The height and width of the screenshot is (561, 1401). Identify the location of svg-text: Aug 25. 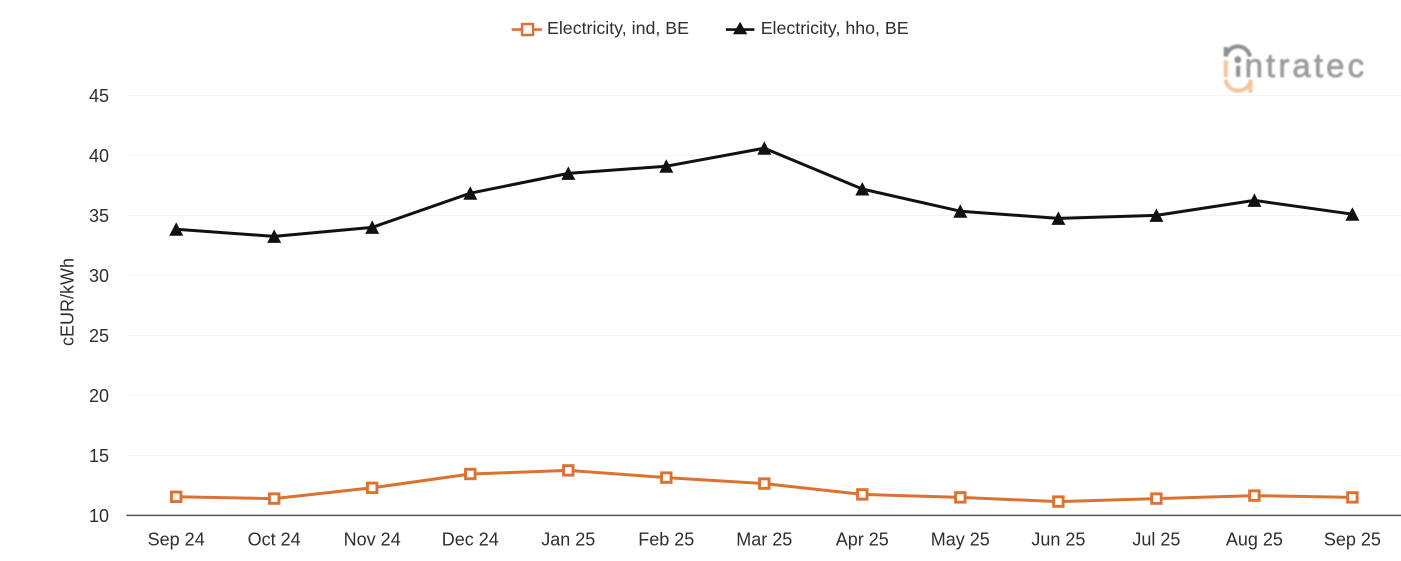
(1254, 540).